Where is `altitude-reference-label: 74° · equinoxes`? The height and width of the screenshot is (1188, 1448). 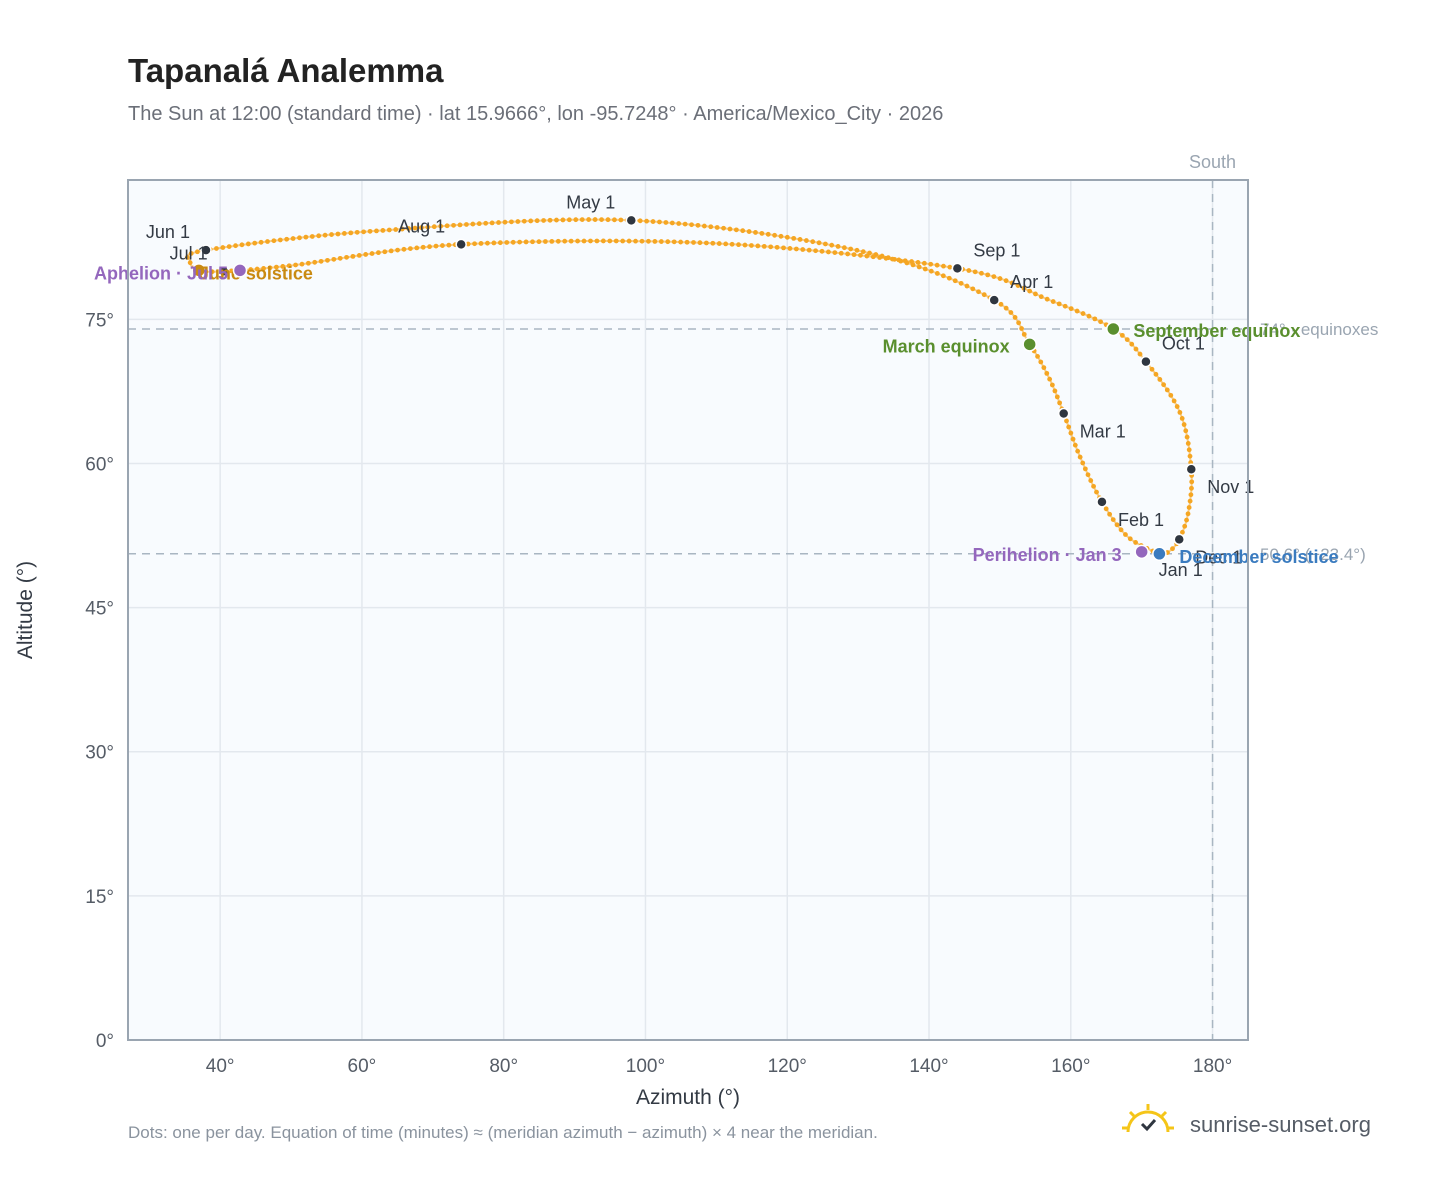 altitude-reference-label: 74° · equinoxes is located at coordinates (1319, 329).